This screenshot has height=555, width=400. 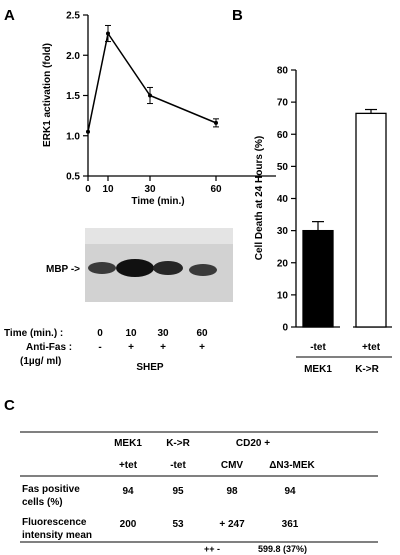 I want to click on table-row2-label: Fluorescence, so click(x=54, y=522).